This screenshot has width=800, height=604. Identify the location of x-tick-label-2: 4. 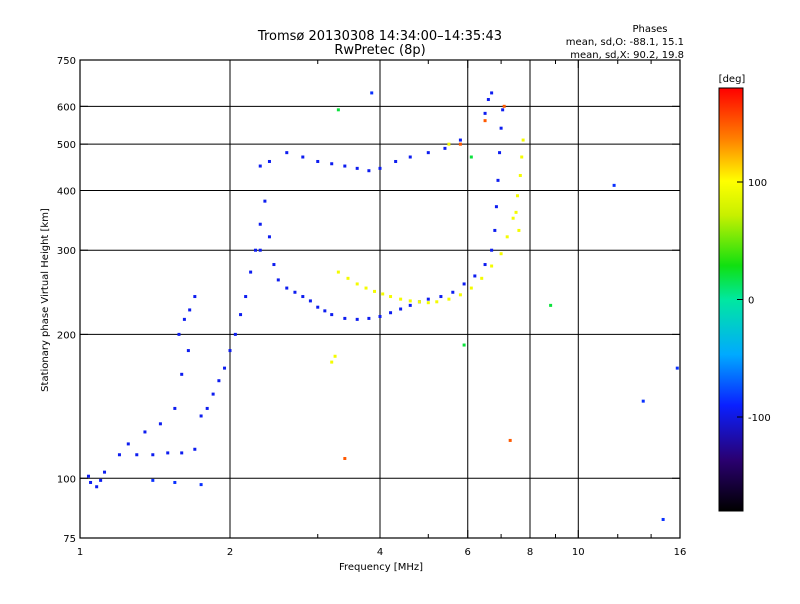
(380, 552).